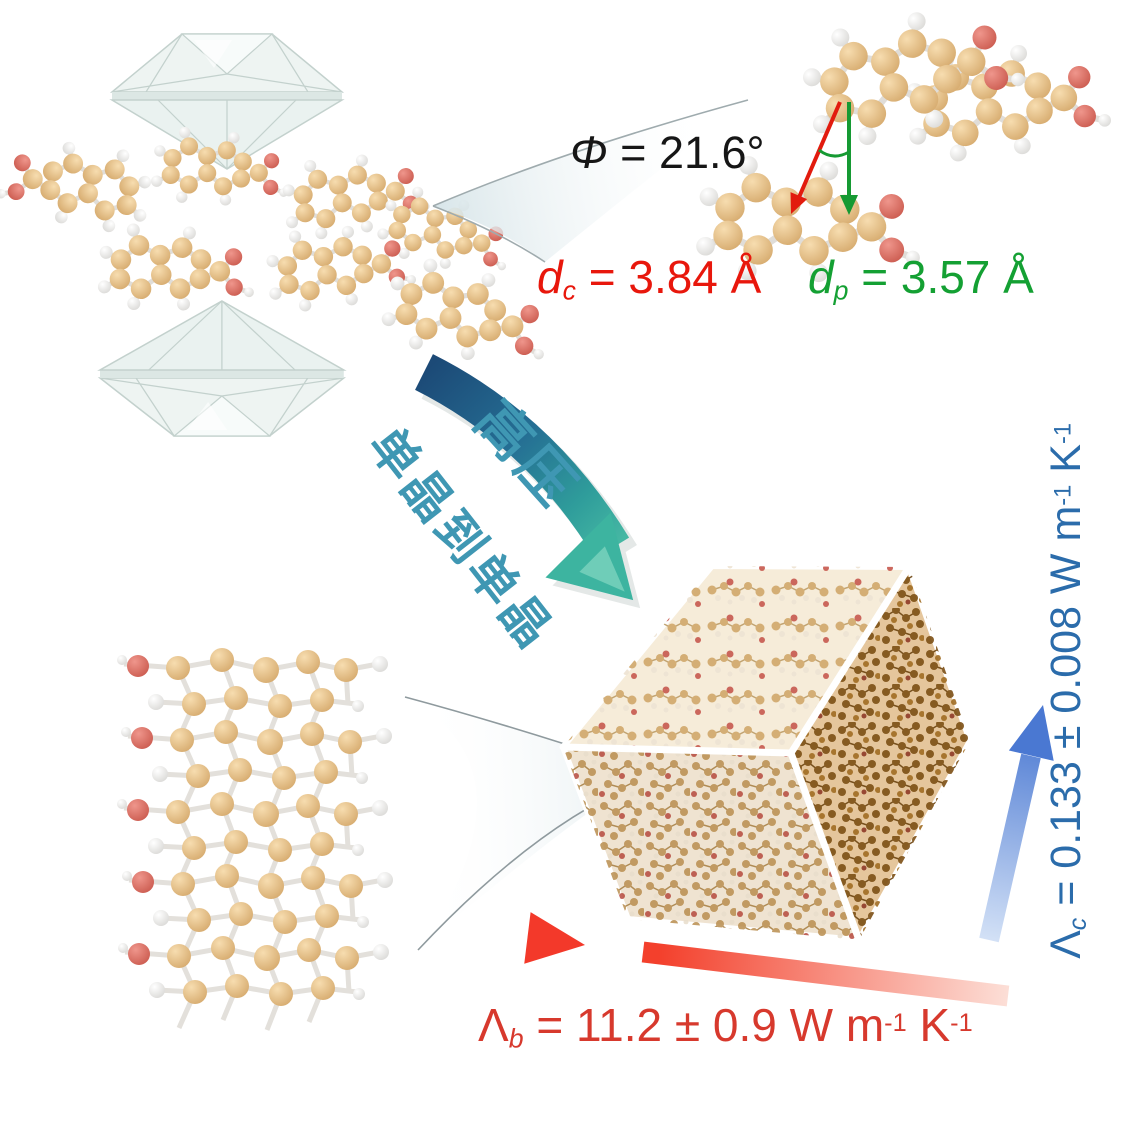 This screenshot has height=1124, width=1124. What do you see at coordinates (1067, 691) in the screenshot?
I see `lambda-c-label: Λc = 0.133 ± 0.008 W m-1 K-1` at bounding box center [1067, 691].